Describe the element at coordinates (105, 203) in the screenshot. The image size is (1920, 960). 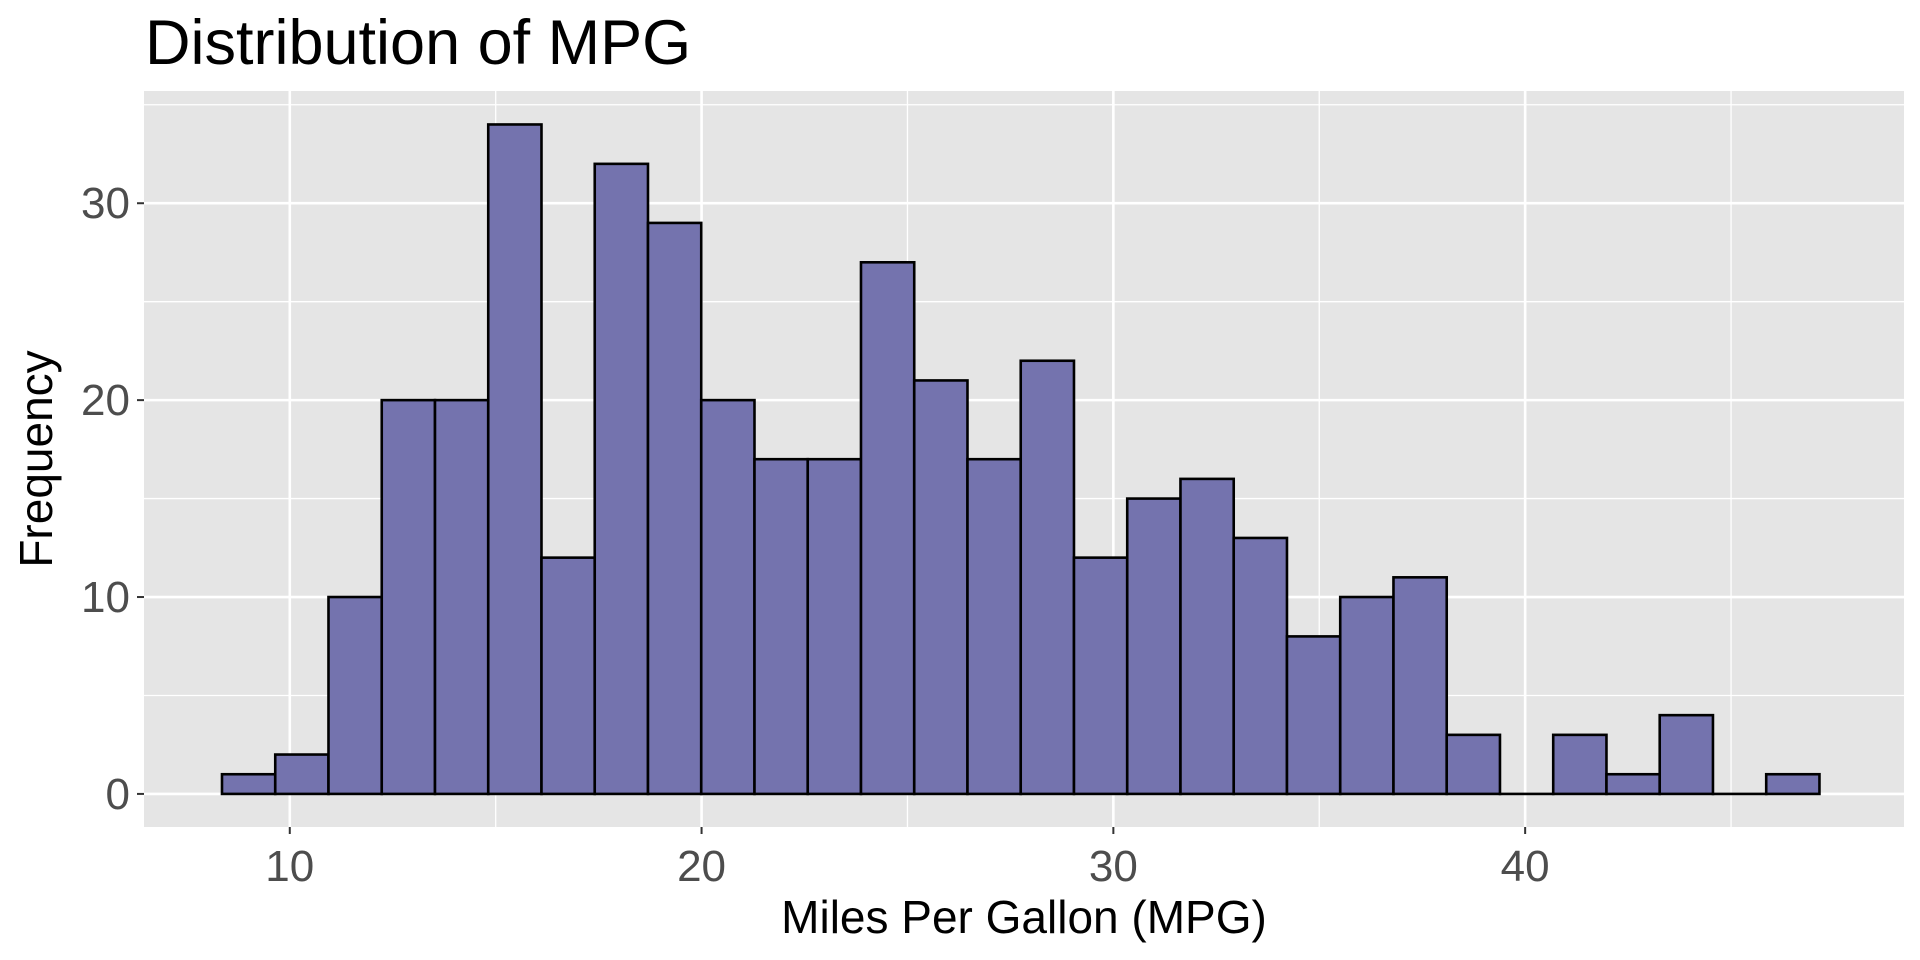
I see `y-tick-label: 30` at that location.